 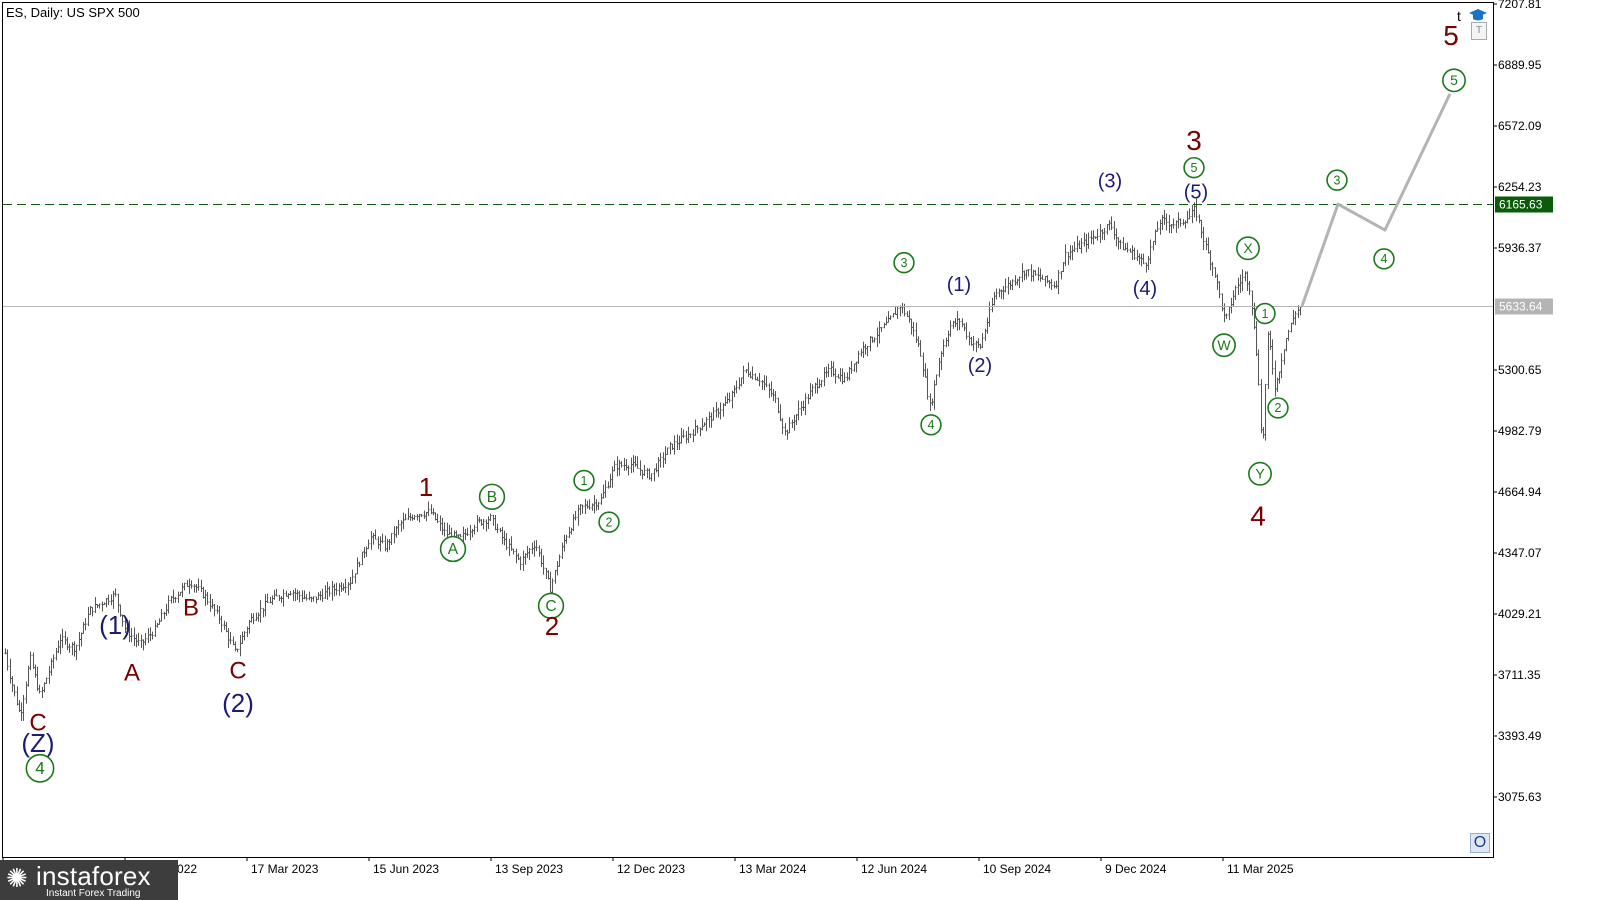 I want to click on price-levels: 6165.63 5633.64, so click(x=778, y=255).